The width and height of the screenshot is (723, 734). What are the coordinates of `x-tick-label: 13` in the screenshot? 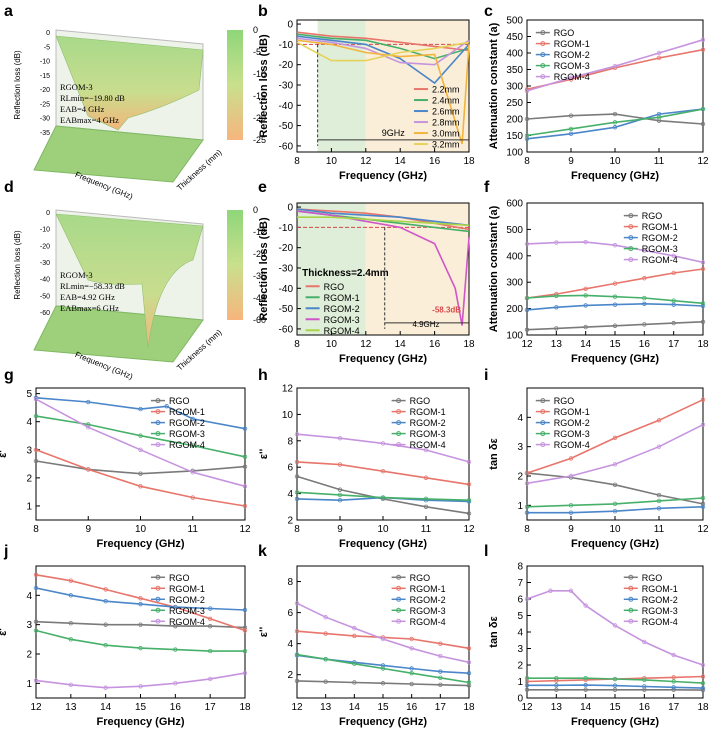 It's located at (71, 707).